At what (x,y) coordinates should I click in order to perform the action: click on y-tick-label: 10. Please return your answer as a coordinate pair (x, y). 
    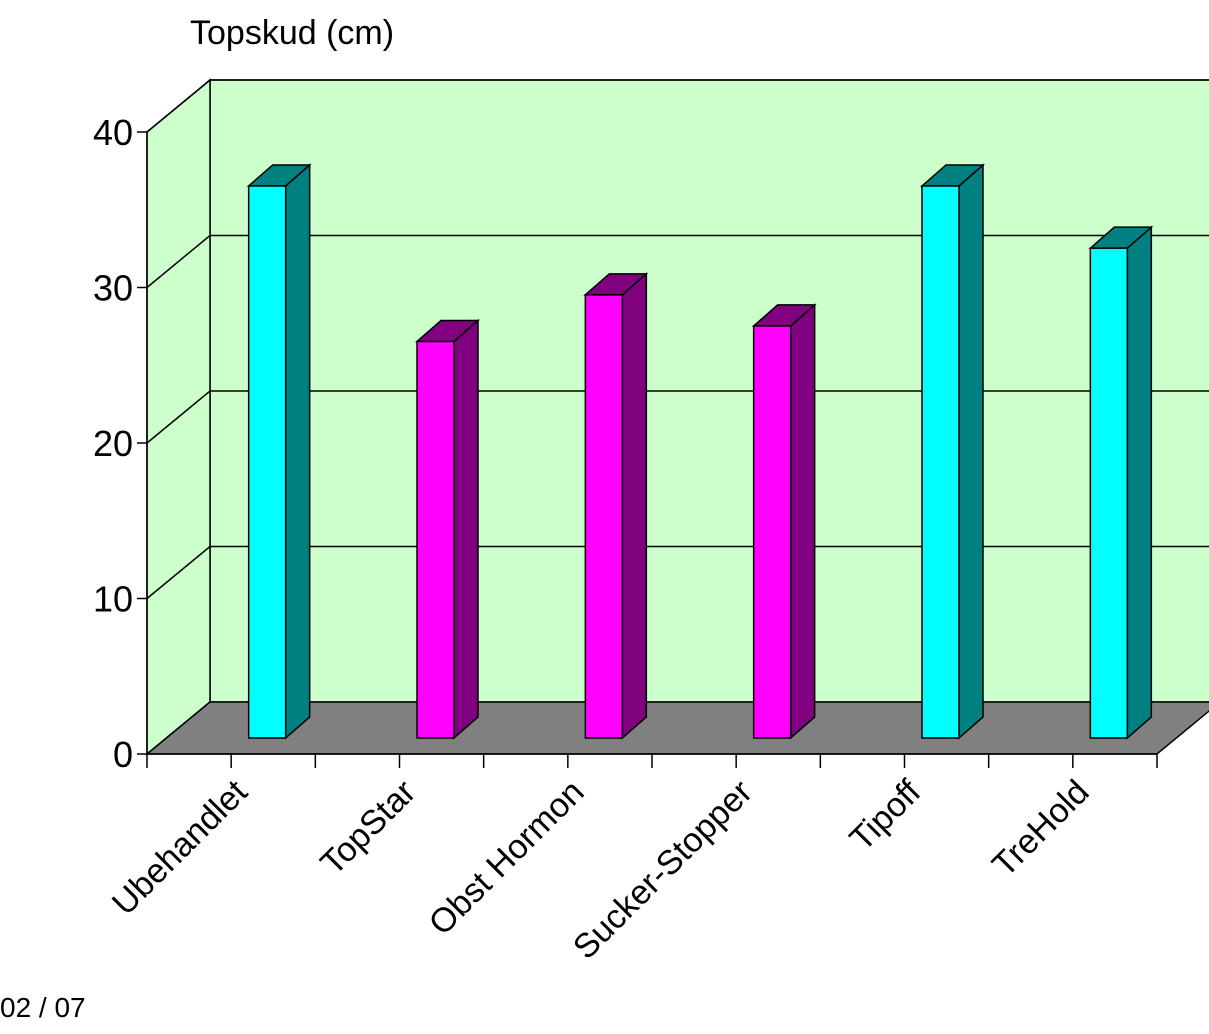
    Looking at the image, I should click on (113, 599).